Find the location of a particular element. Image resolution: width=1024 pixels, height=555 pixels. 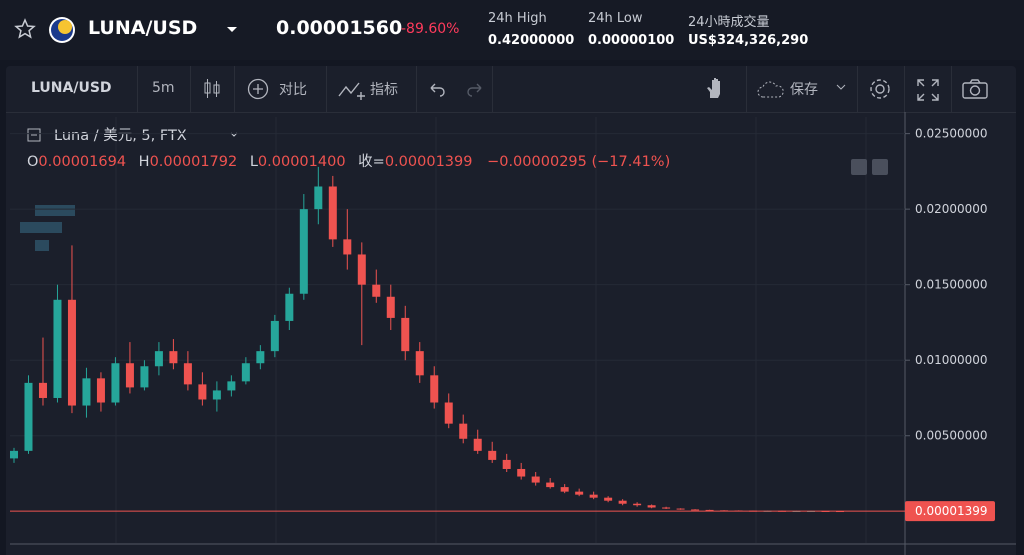

last-price-tag is located at coordinates (950, 511).